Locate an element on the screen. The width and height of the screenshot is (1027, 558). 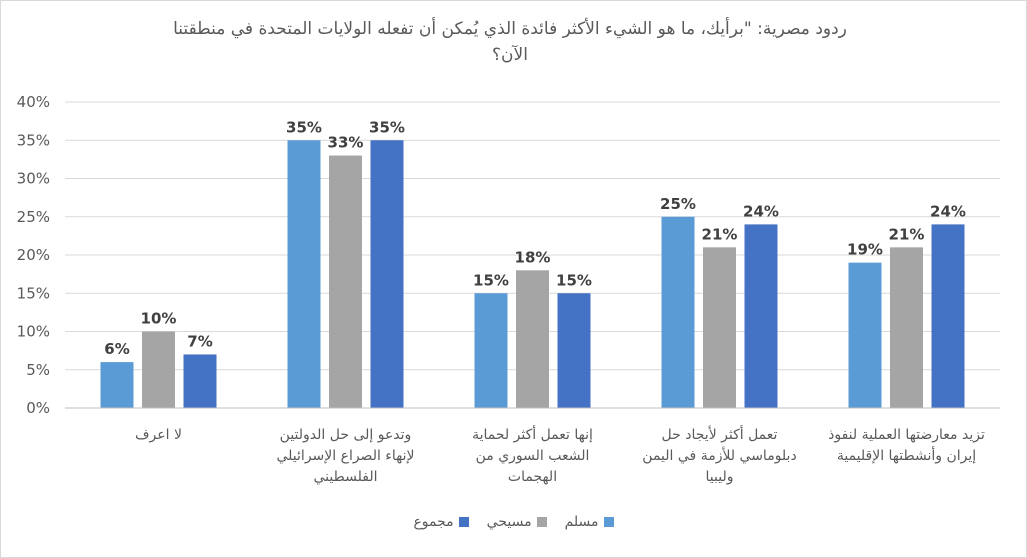
category-label: إنها تعمل أكثر لحماية is located at coordinates (532, 434).